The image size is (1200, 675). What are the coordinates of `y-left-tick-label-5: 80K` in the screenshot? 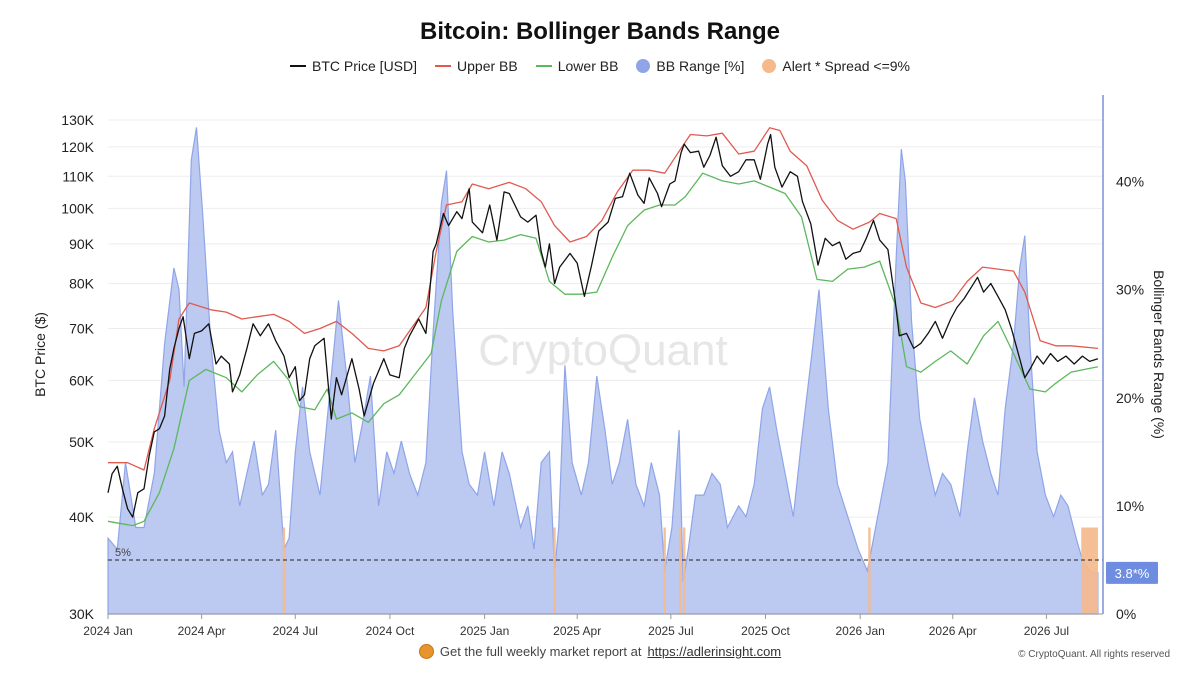 It's located at (82, 284).